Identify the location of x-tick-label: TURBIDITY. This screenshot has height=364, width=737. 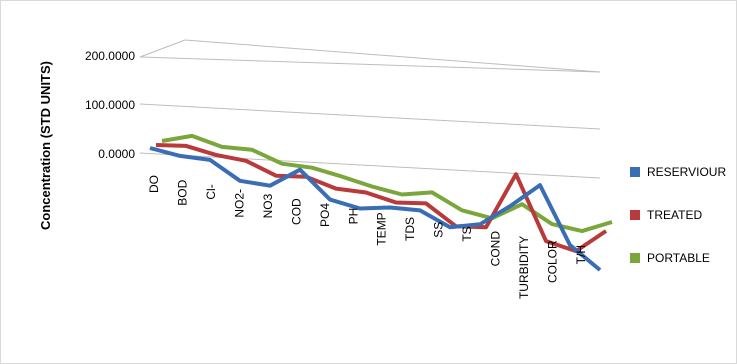
(524, 267).